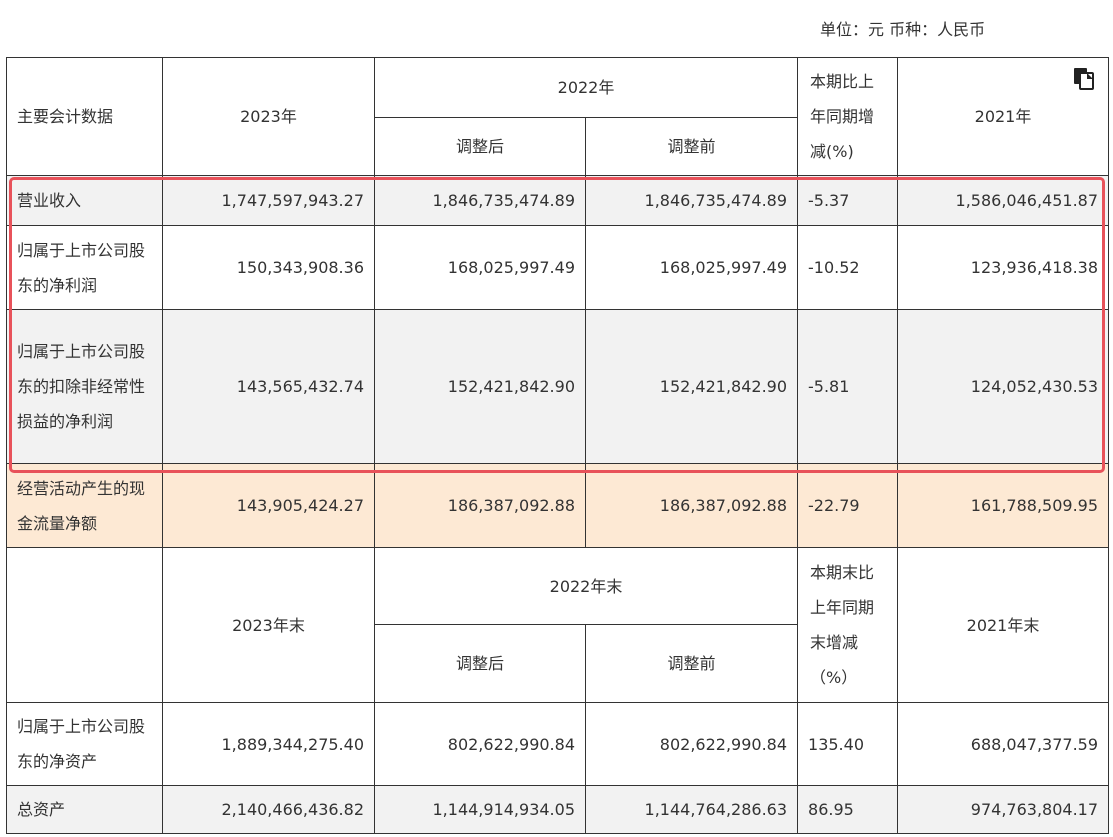  I want to click on header2-adjusted-after: 调整后, so click(480, 663).